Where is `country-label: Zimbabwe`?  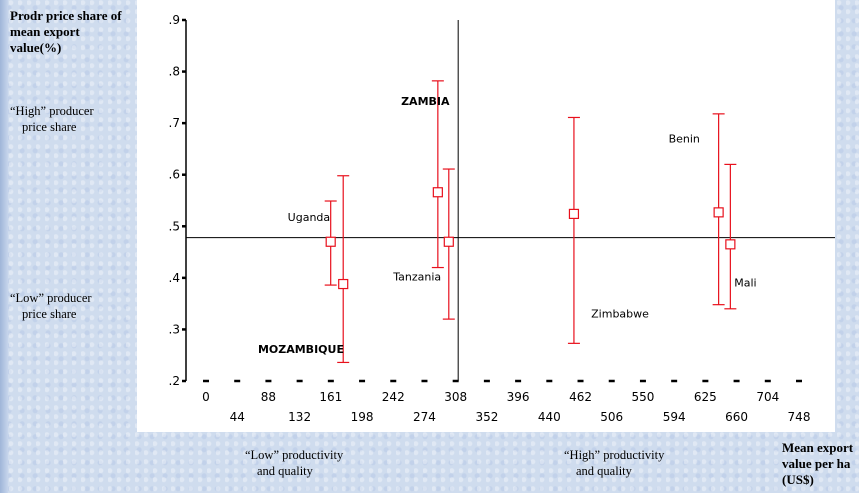 country-label: Zimbabwe is located at coordinates (620, 314).